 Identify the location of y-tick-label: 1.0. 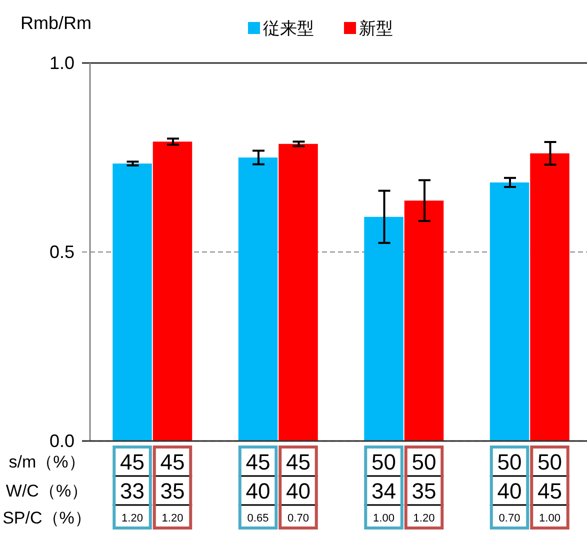
(62, 63).